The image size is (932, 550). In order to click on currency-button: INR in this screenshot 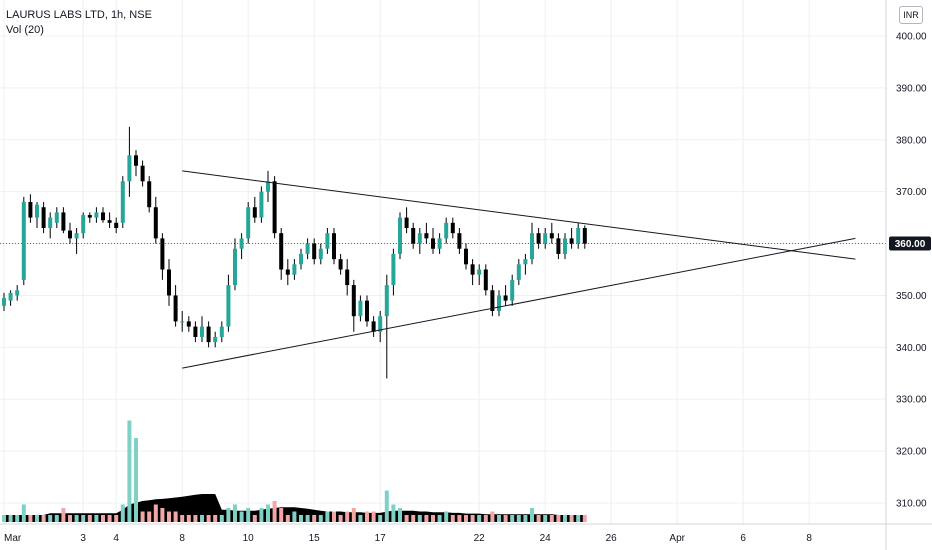, I will do `click(911, 15)`.